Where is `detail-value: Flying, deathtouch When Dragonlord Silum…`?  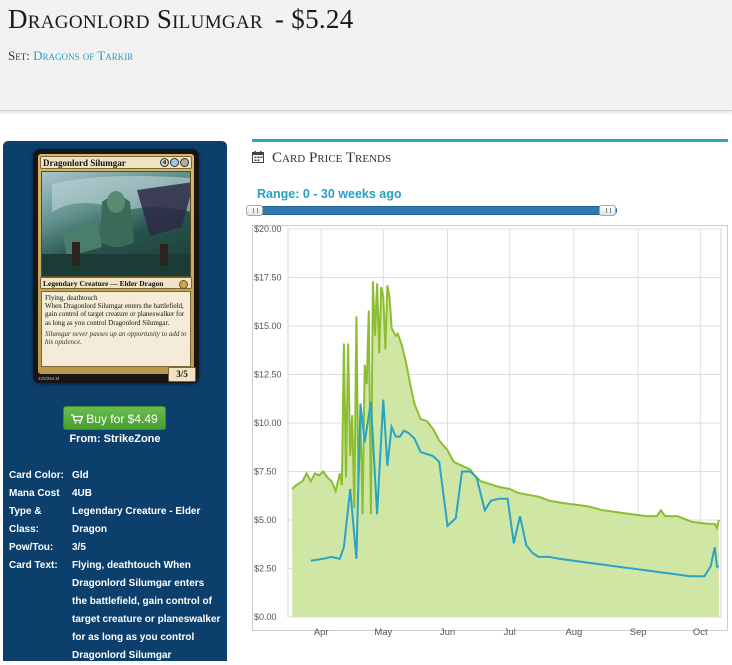
detail-value: Flying, deathtouch When Dragonlord Silum… is located at coordinates (146, 610).